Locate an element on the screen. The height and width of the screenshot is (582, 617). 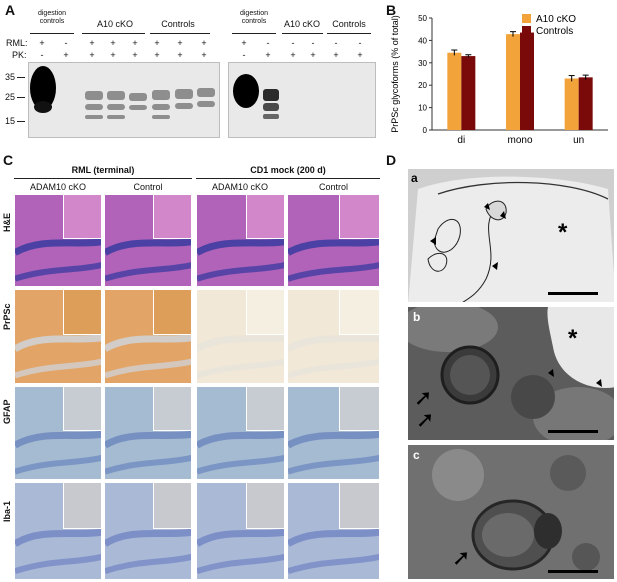
micrograph-gfap-rml-cko is located at coordinates (58, 433).